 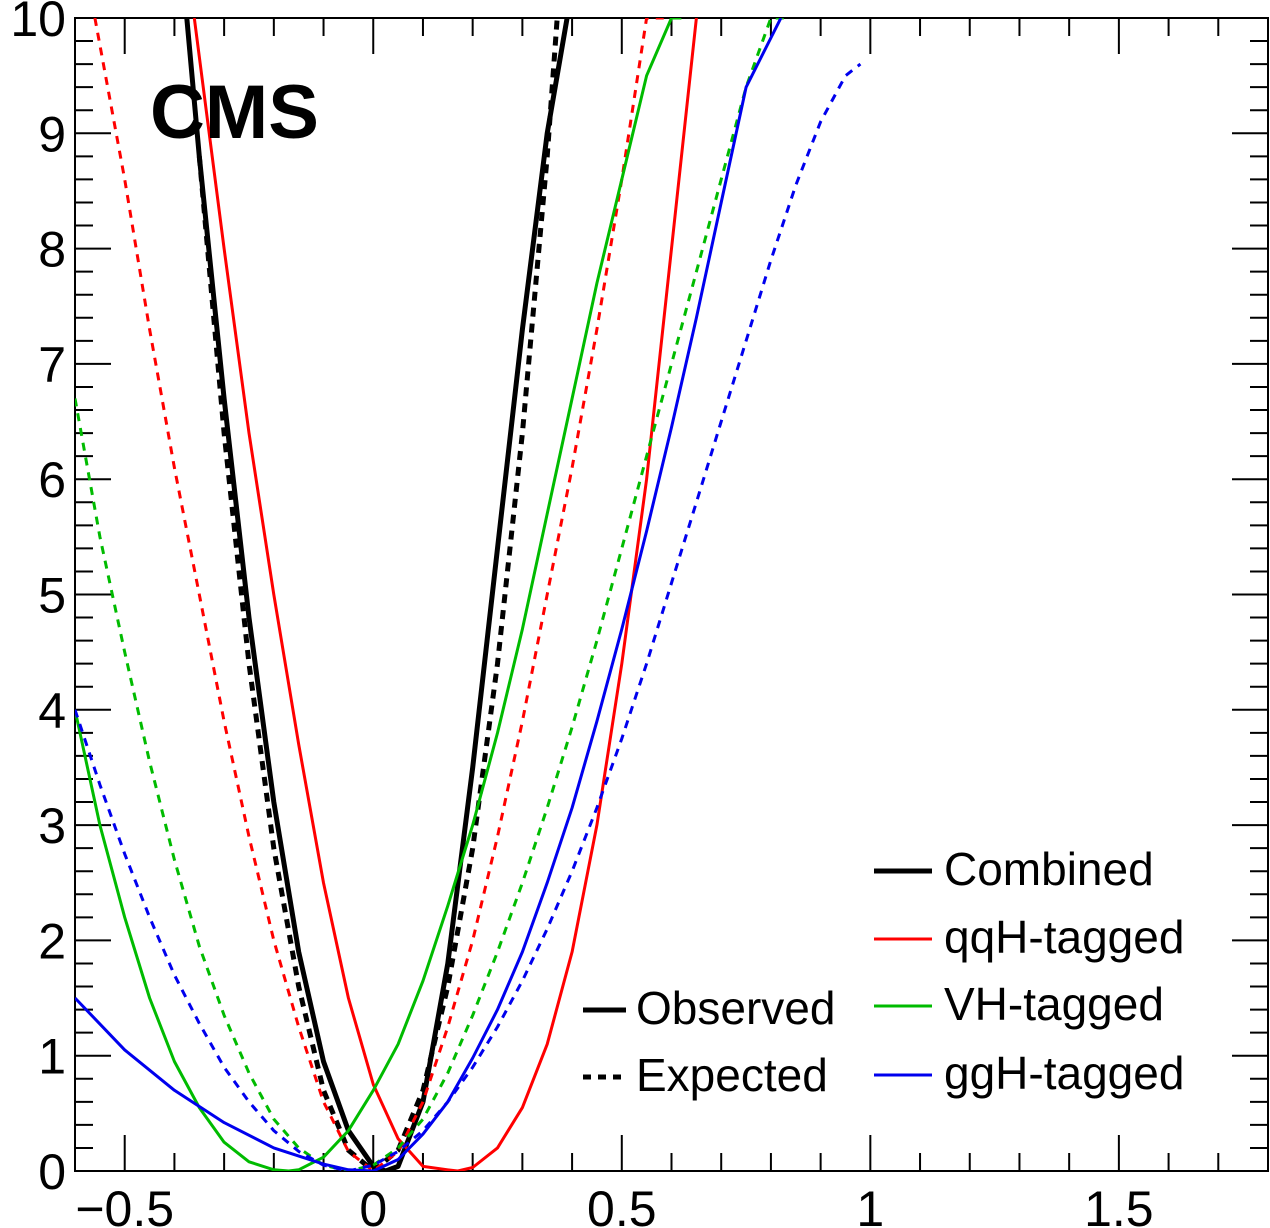 I want to click on y-tick-label: 1, so click(x=52, y=1057).